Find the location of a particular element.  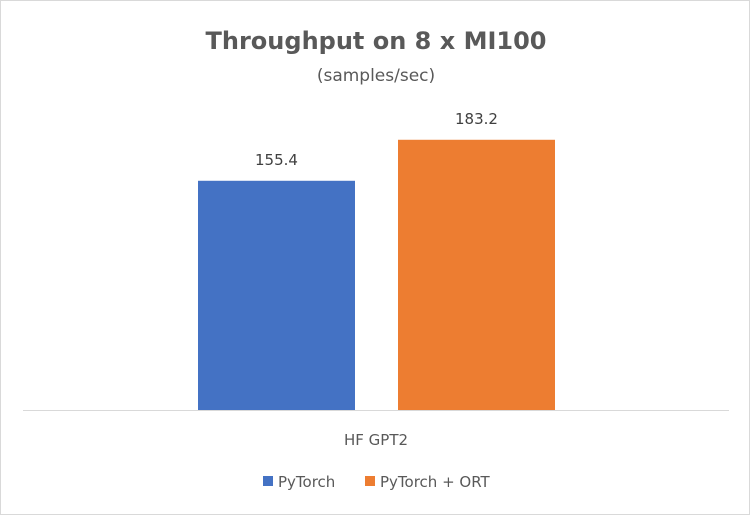

chart-subtitle: (samples/sec) is located at coordinates (376, 76).